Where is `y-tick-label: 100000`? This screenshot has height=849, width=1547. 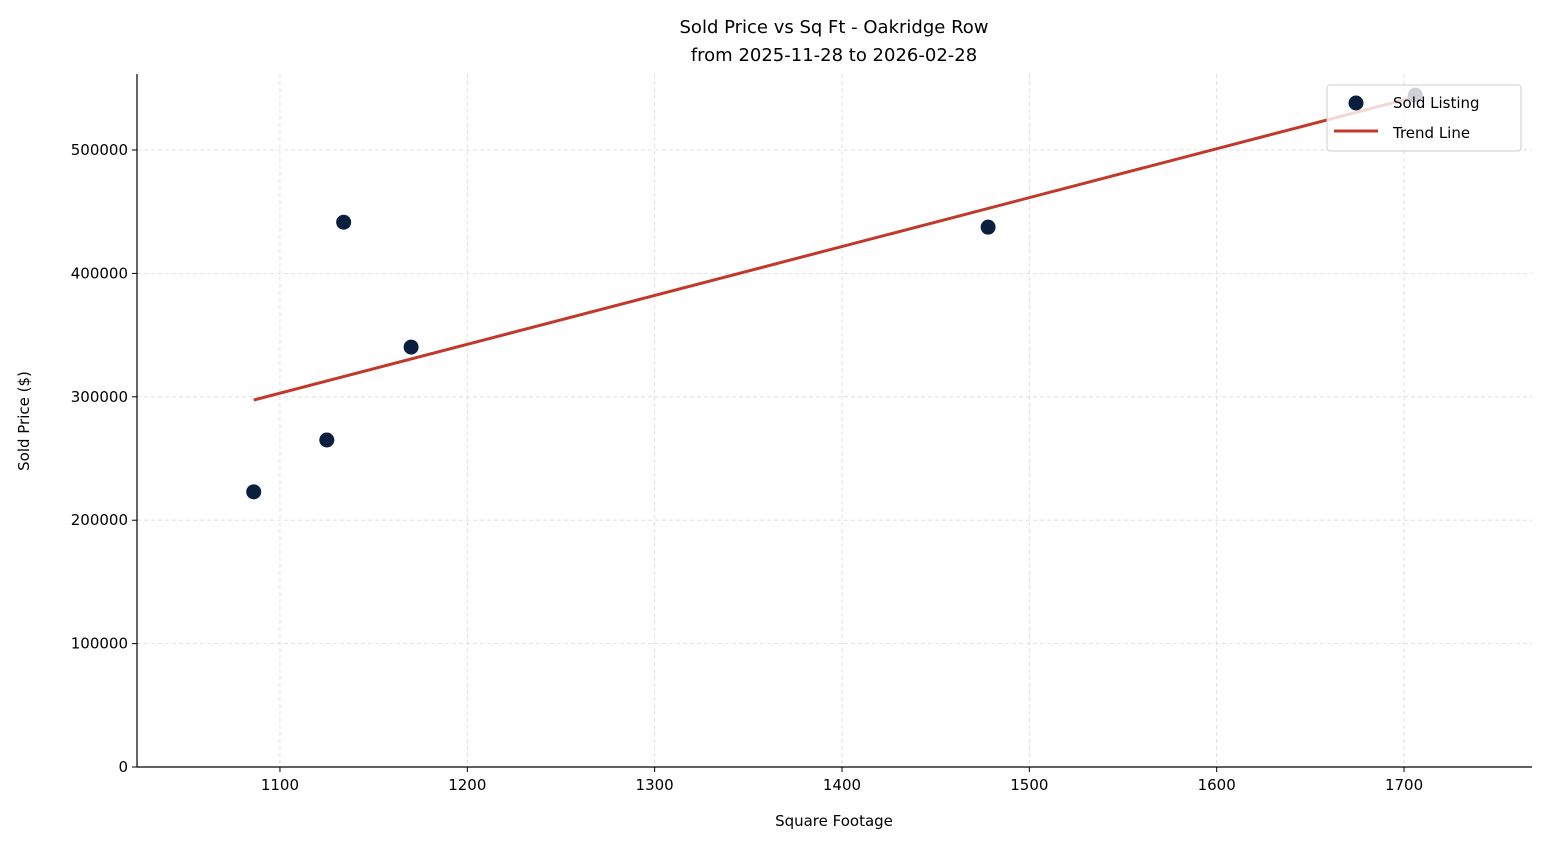 y-tick-label: 100000 is located at coordinates (99, 644).